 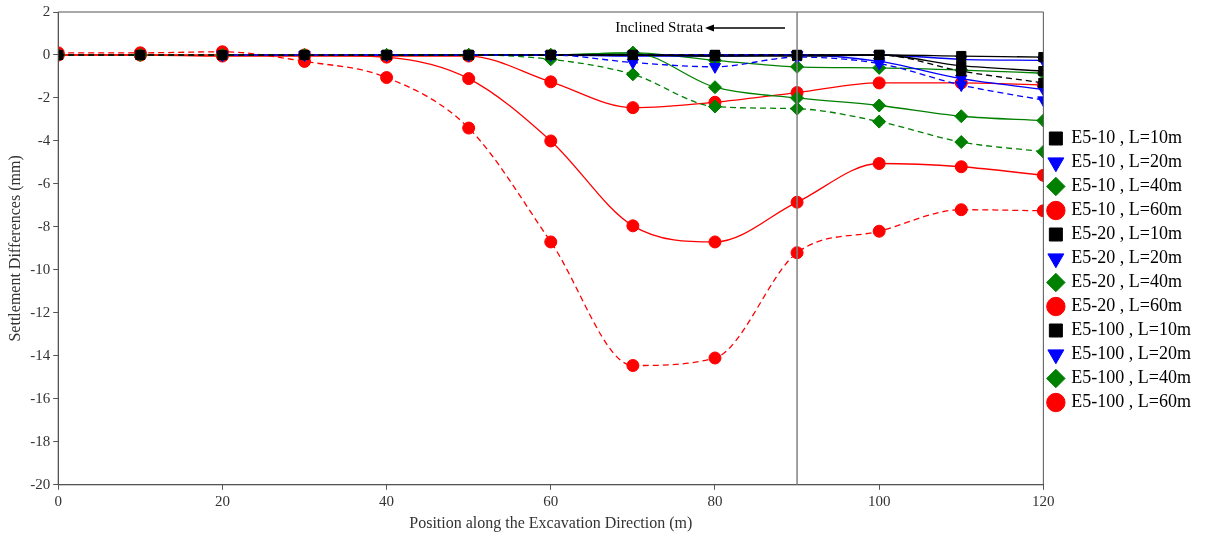 What do you see at coordinates (46, 10) in the screenshot?
I see `y-tick-label: 2` at bounding box center [46, 10].